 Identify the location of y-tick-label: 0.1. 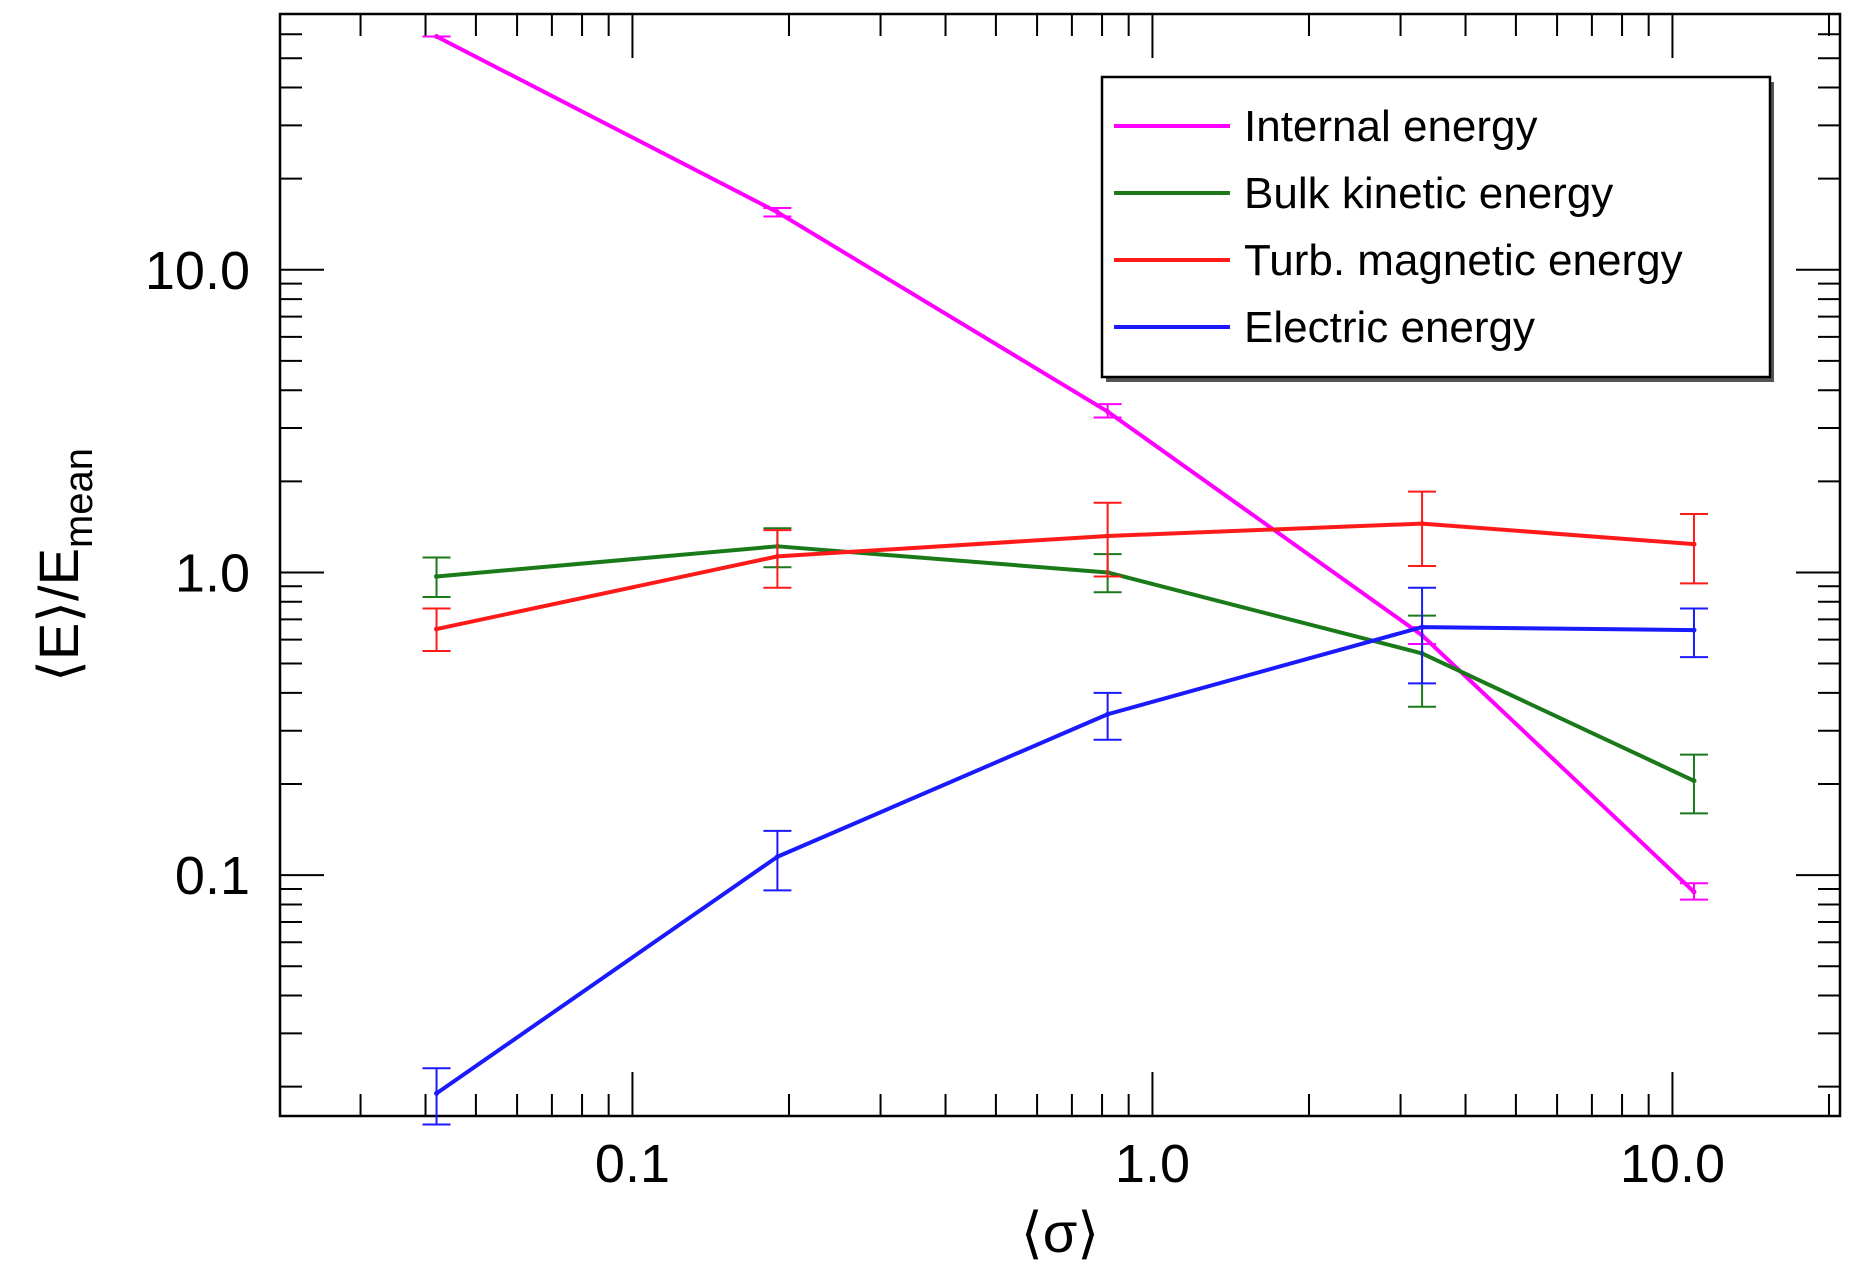
(212, 876).